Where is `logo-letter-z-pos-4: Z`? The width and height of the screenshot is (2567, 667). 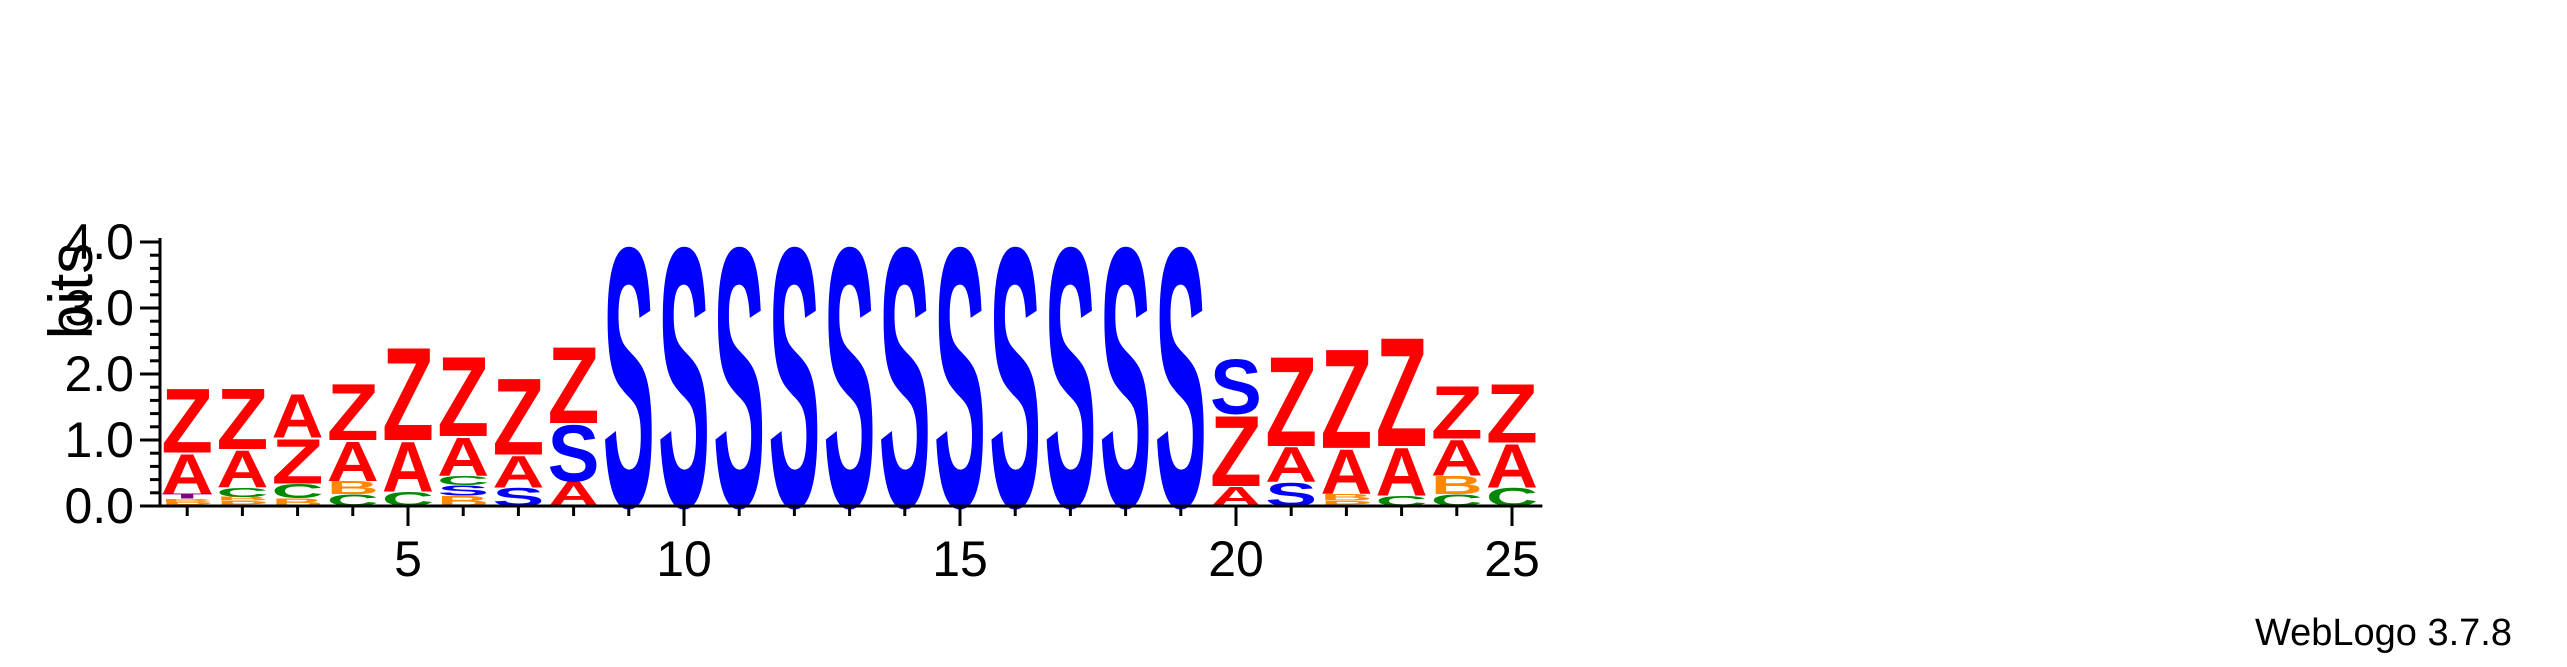
logo-letter-z-pos-4: Z is located at coordinates (353, 412).